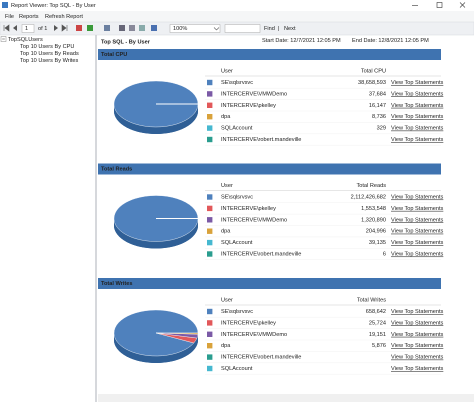  Describe the element at coordinates (373, 220) in the screenshot. I see `total-value: 1,320,890` at that location.